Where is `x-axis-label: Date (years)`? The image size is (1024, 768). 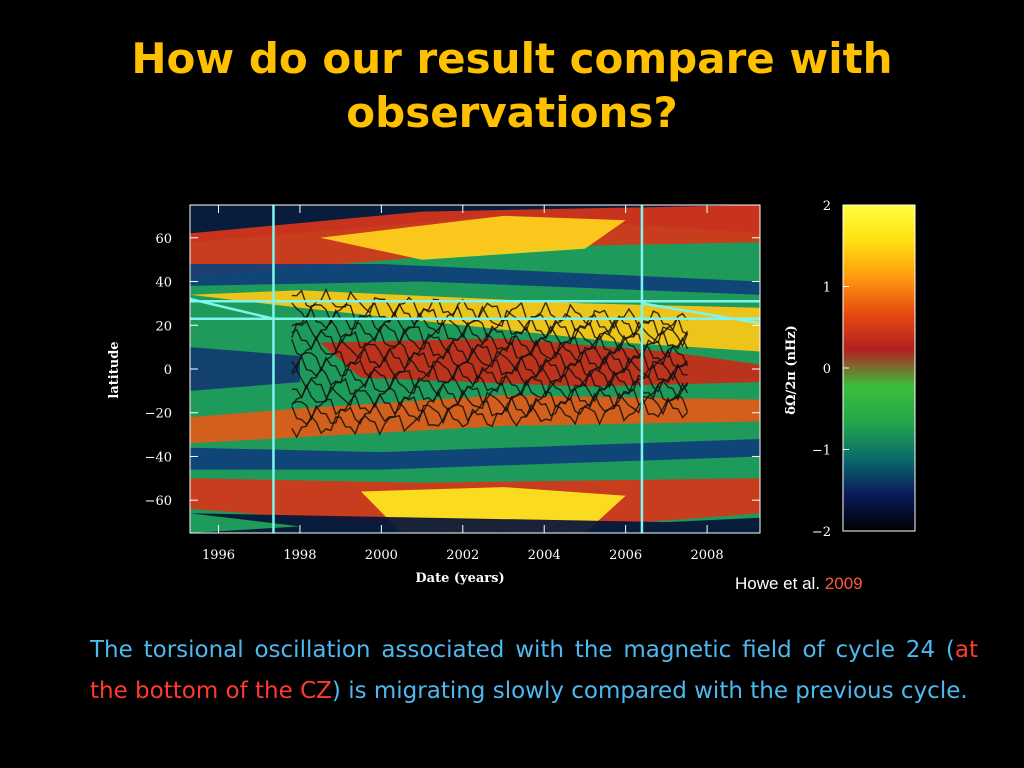
x-axis-label: Date (years) is located at coordinates (459, 578).